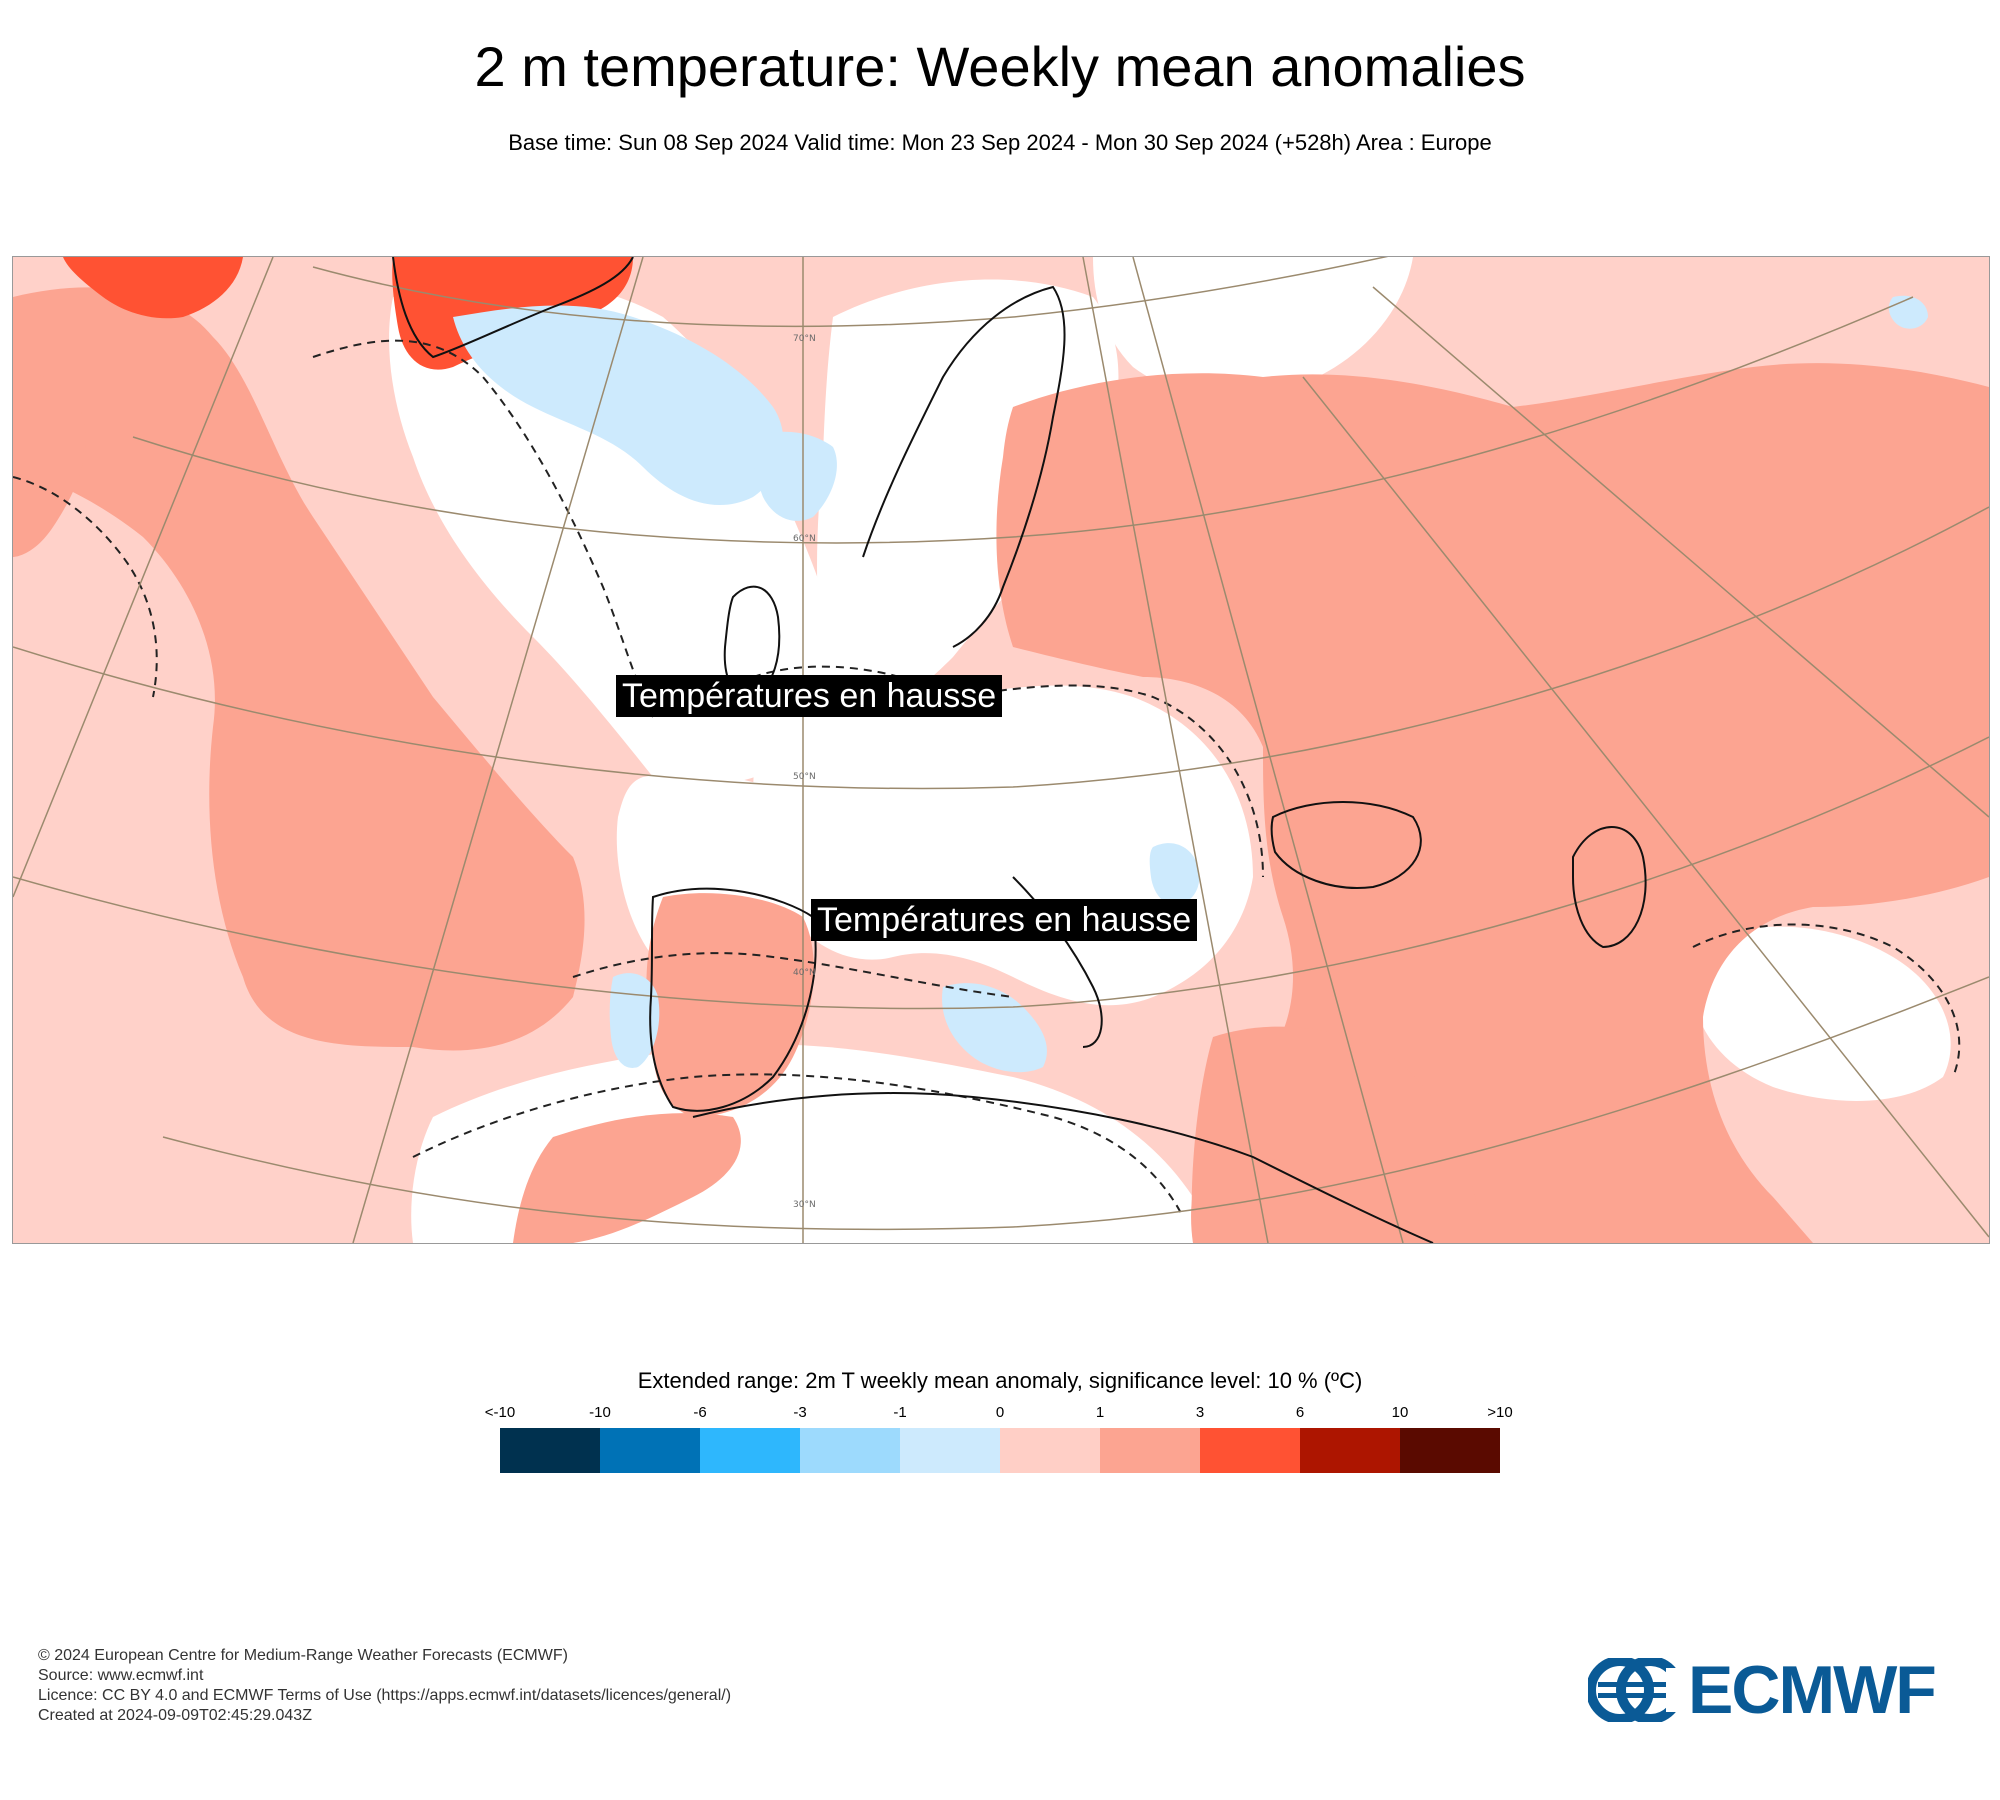 This screenshot has width=2000, height=1800. Describe the element at coordinates (483, 528) in the screenshot. I see `significance-contour-north` at that location.